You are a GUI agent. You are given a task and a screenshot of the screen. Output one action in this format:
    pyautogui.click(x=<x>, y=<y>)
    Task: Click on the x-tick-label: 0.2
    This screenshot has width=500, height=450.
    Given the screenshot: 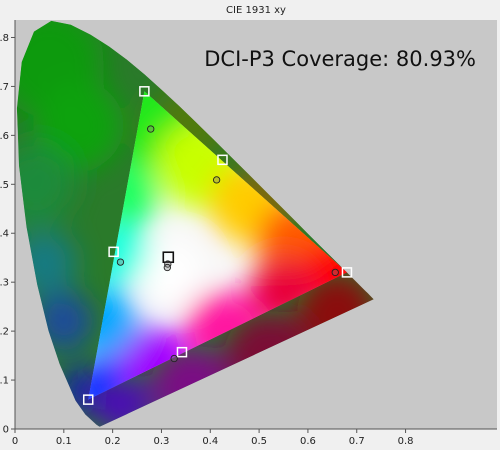 What is the action you would take?
    pyautogui.click(x=113, y=441)
    